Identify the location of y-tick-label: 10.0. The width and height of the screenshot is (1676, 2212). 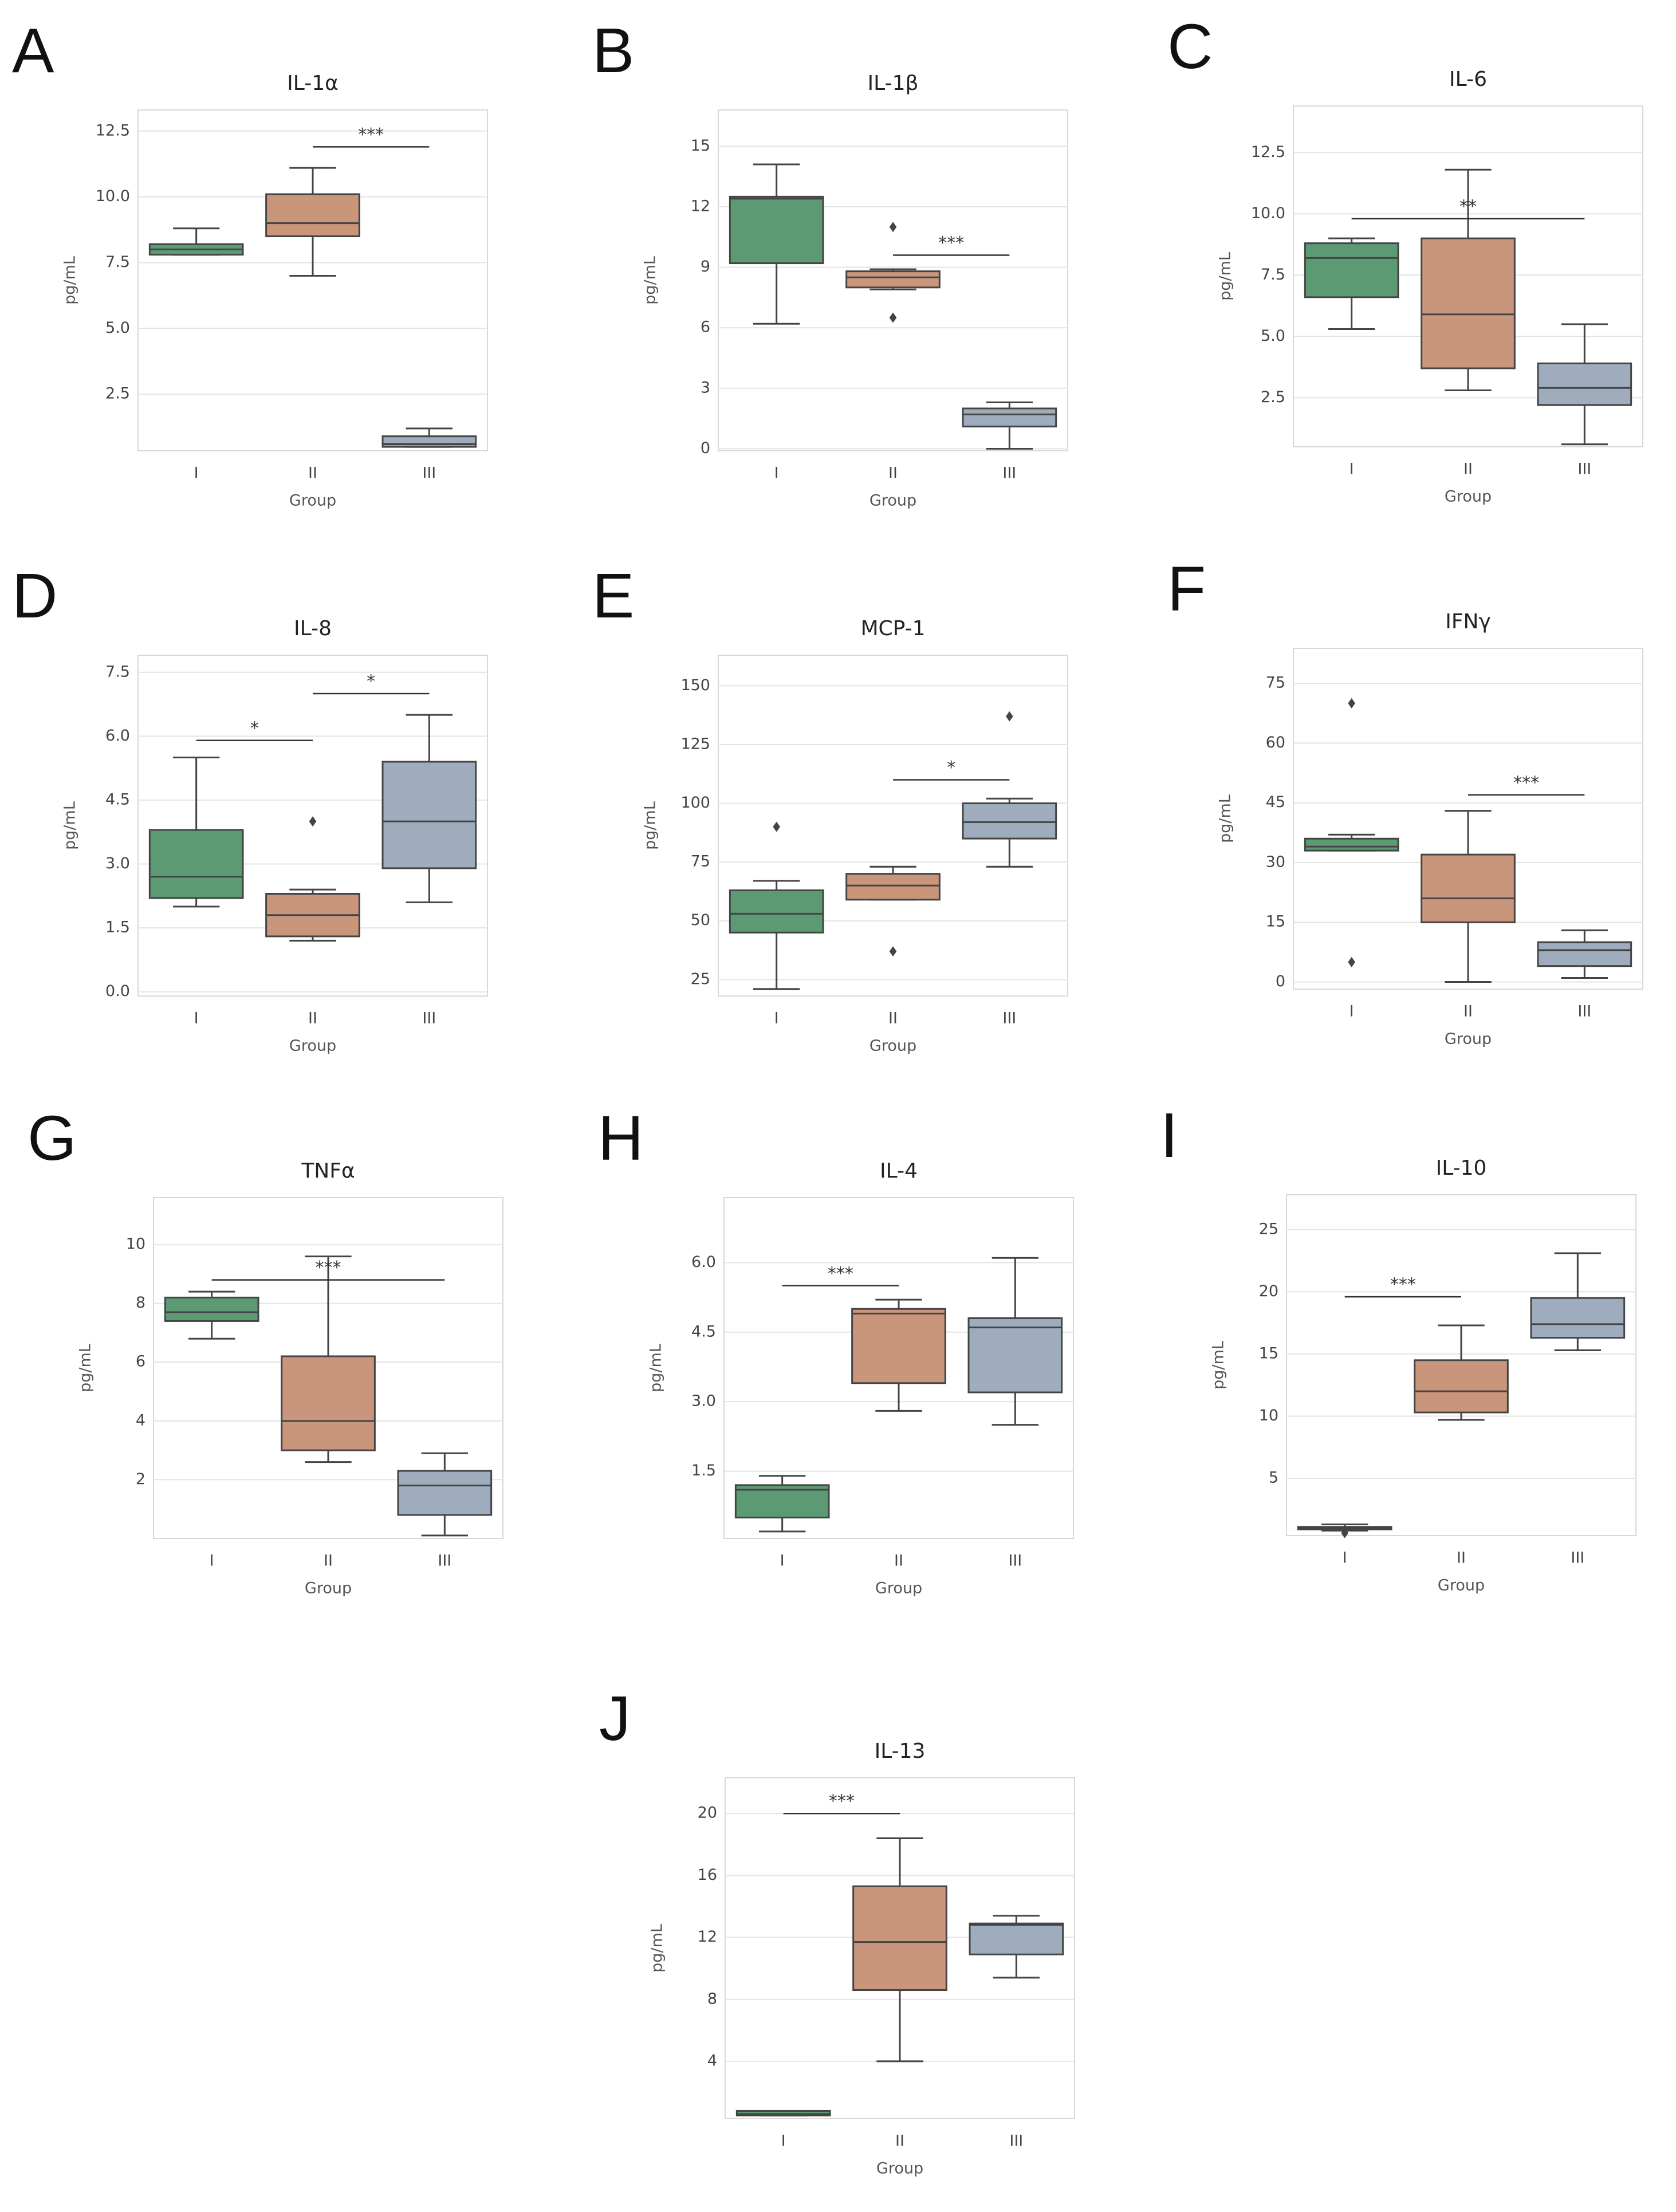
(113, 196).